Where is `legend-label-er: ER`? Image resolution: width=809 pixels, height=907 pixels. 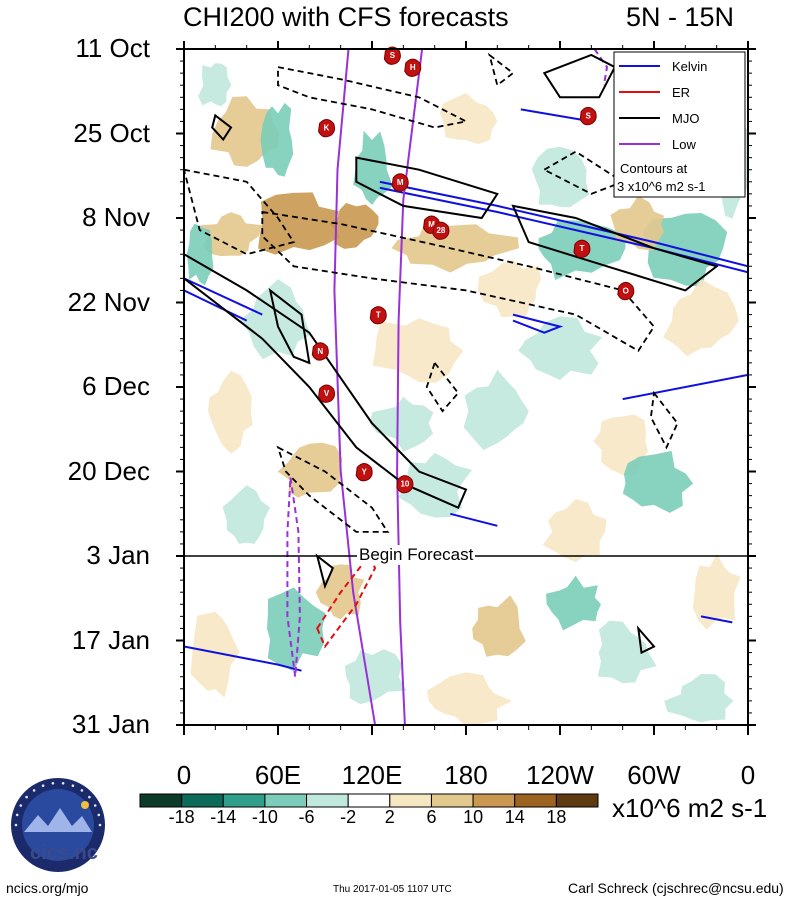 legend-label-er: ER is located at coordinates (681, 92).